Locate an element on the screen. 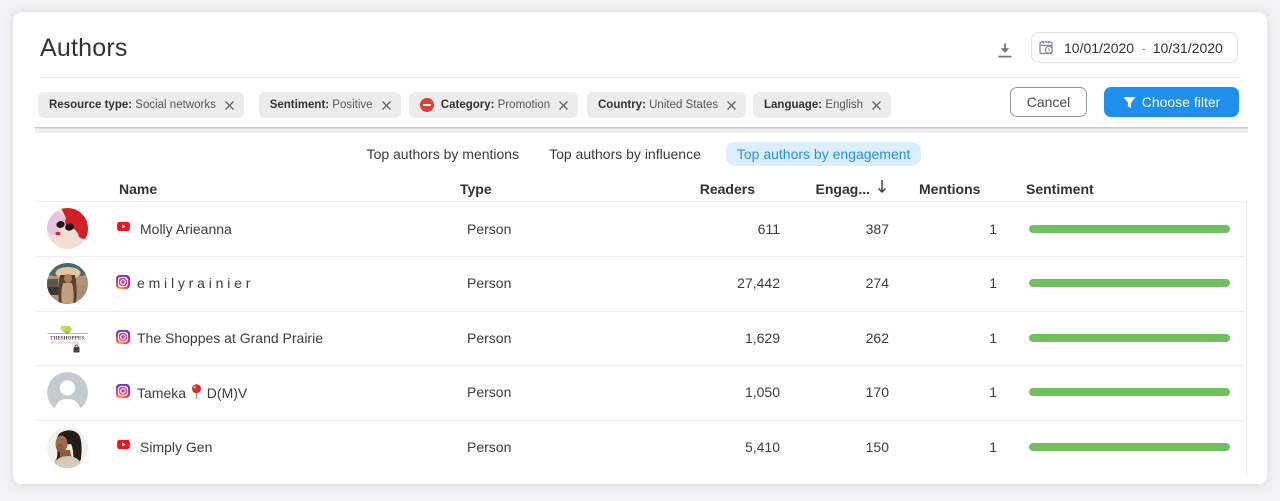  svg-text: AT GRAND PRAIRIE is located at coordinates (65, 342).